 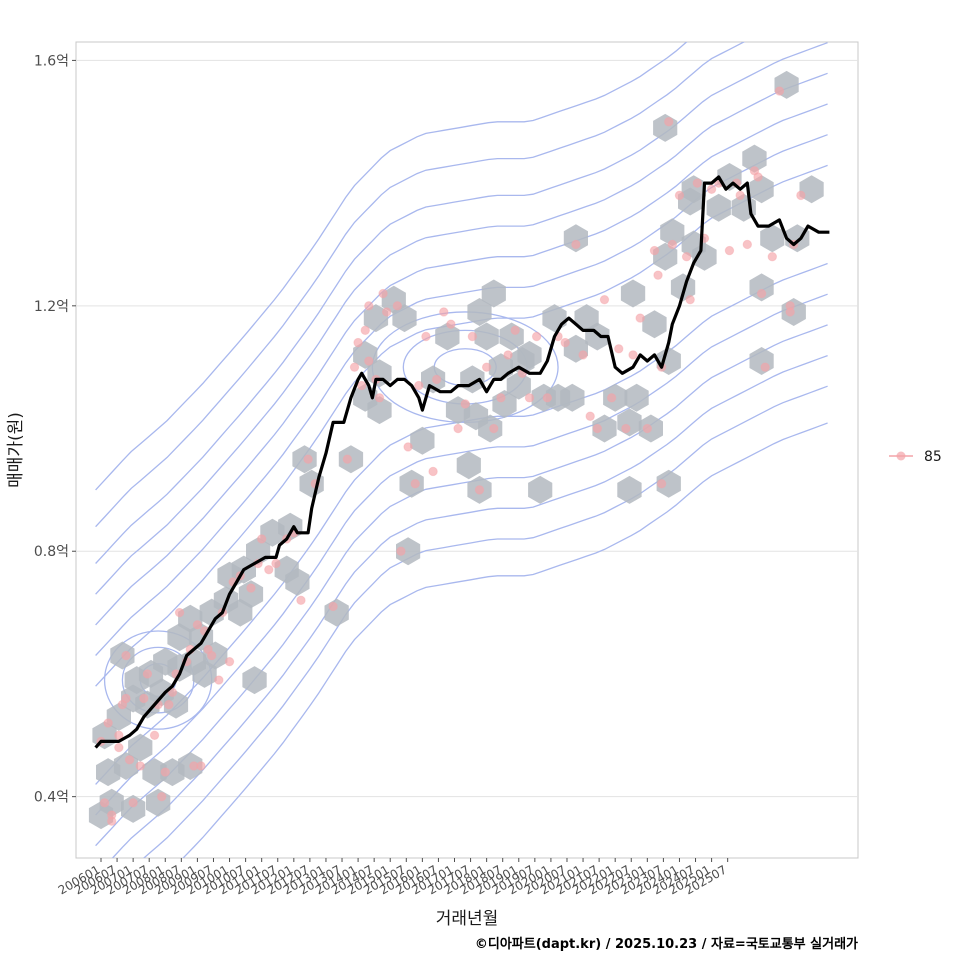 I want to click on legend: 85, so click(x=915, y=457).